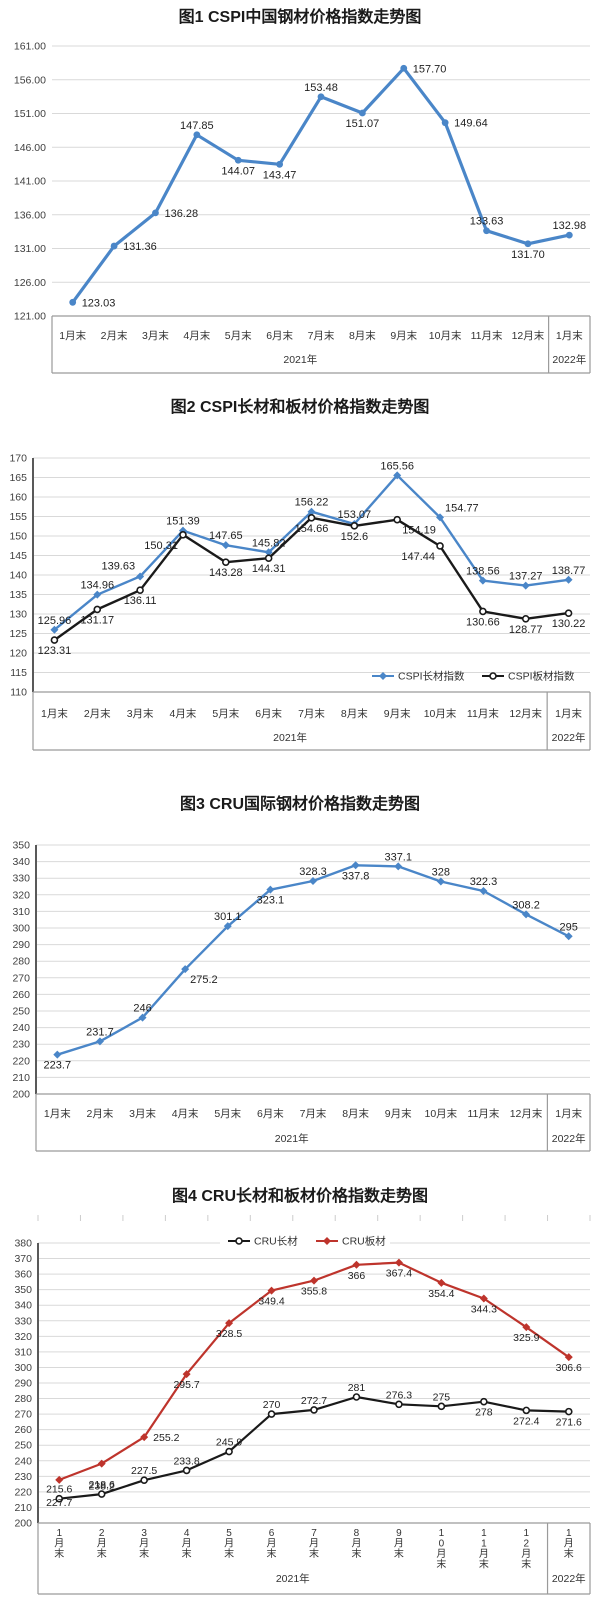  I want to click on y-axis-tick-label: 210, so click(21, 1078).